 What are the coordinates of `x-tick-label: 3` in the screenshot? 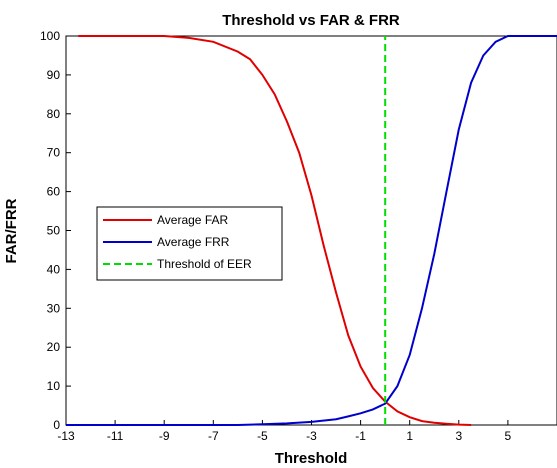 It's located at (458, 436).